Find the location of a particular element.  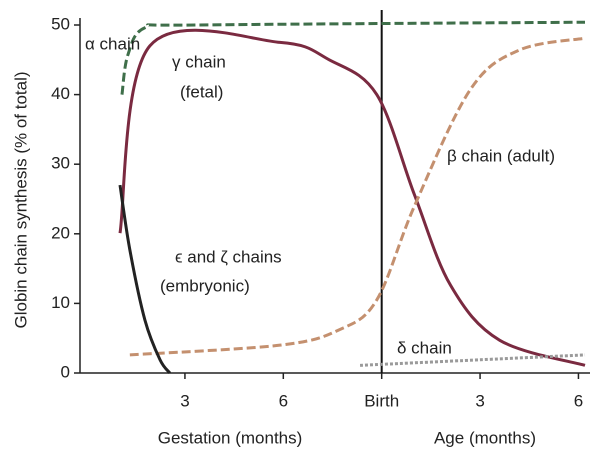

annotation: ϵ and ζ chains is located at coordinates (228, 256).